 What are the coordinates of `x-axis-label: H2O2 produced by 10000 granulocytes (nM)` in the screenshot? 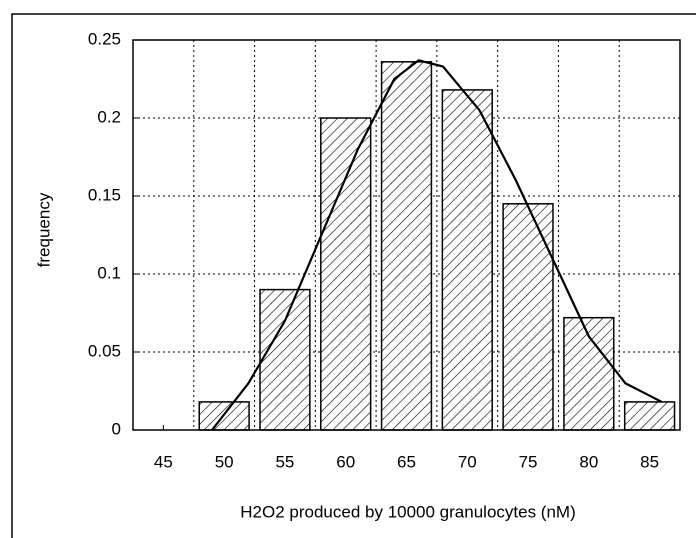 It's located at (407, 511).